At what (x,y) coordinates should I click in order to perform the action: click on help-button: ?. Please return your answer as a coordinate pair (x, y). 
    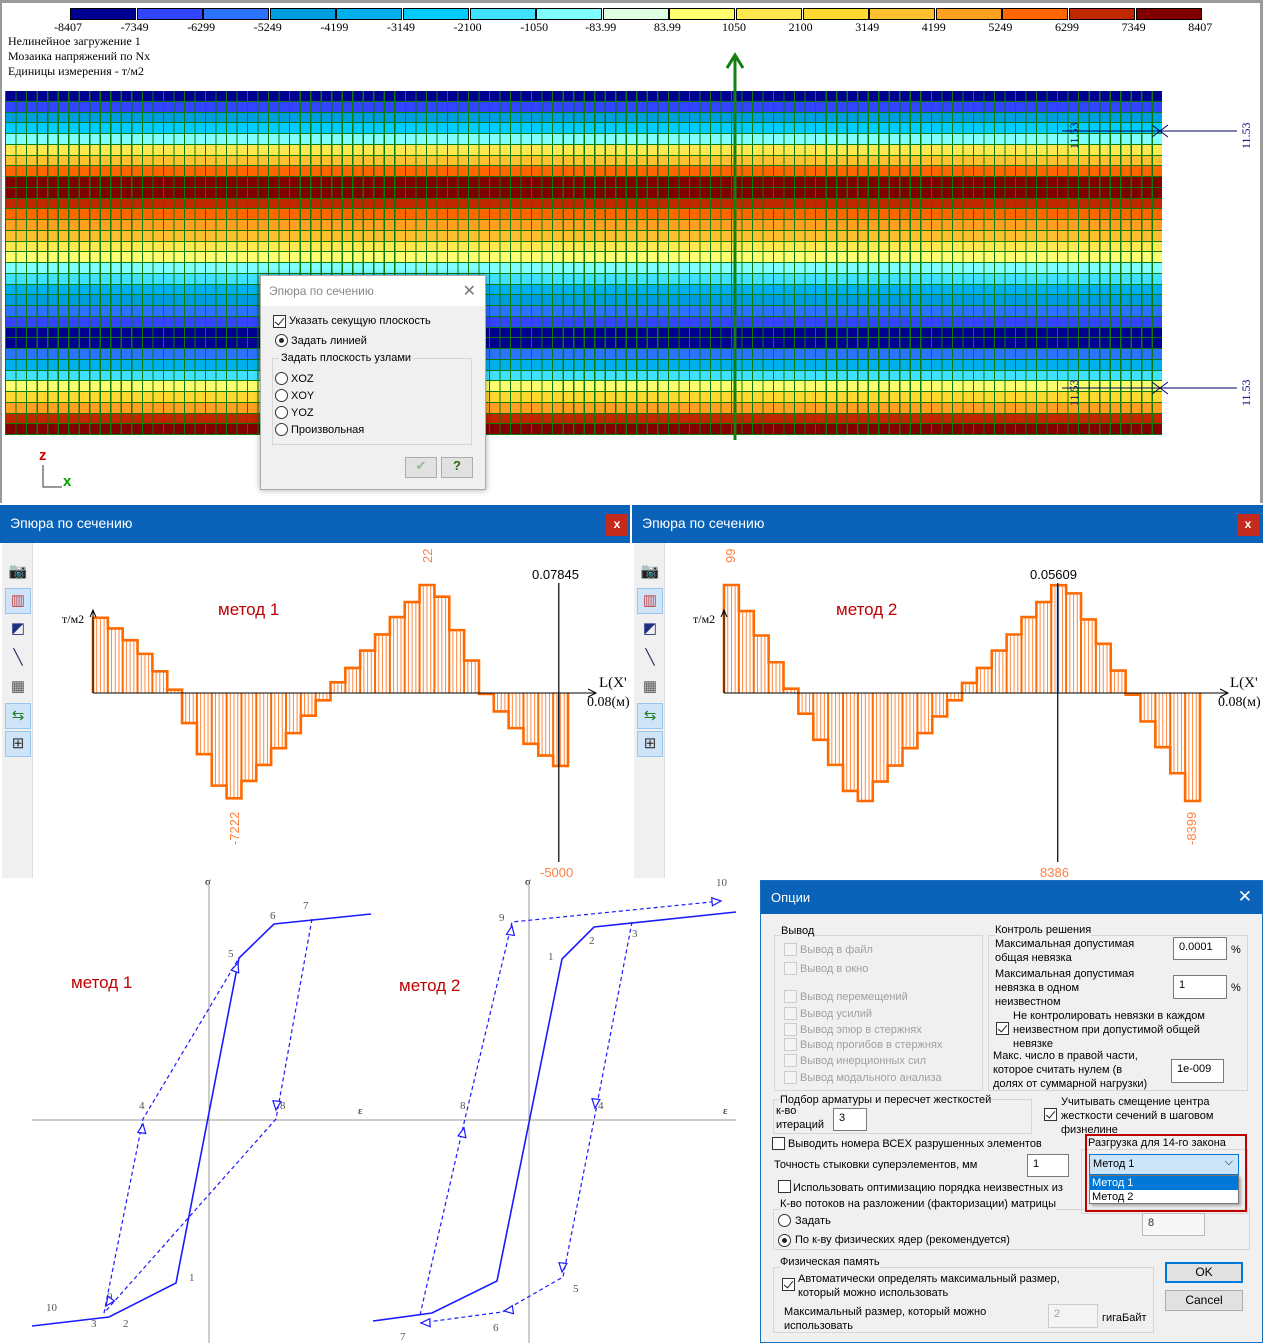
    Looking at the image, I should click on (457, 467).